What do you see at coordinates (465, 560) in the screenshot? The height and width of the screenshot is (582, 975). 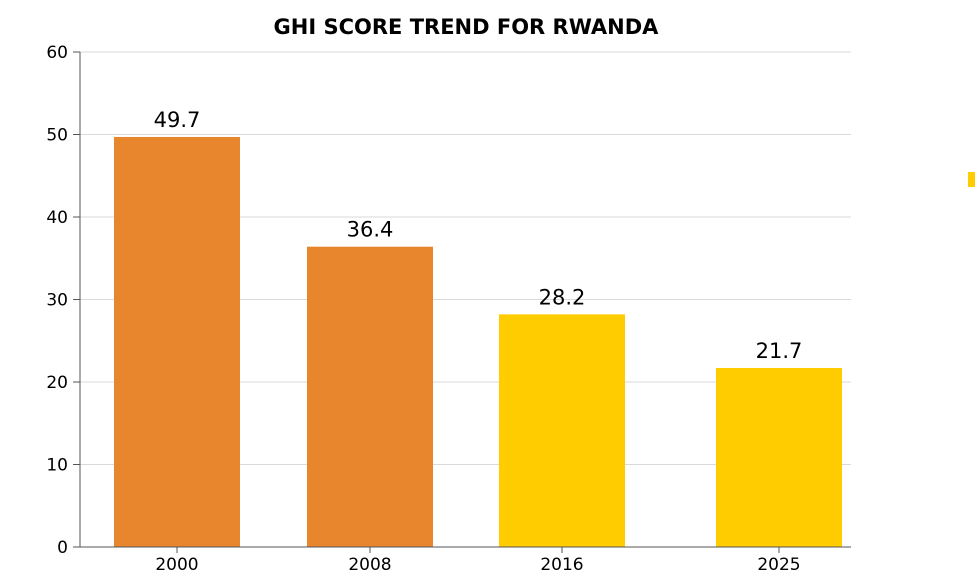 I see `x-axis: 2000 2008 2016 2025` at bounding box center [465, 560].